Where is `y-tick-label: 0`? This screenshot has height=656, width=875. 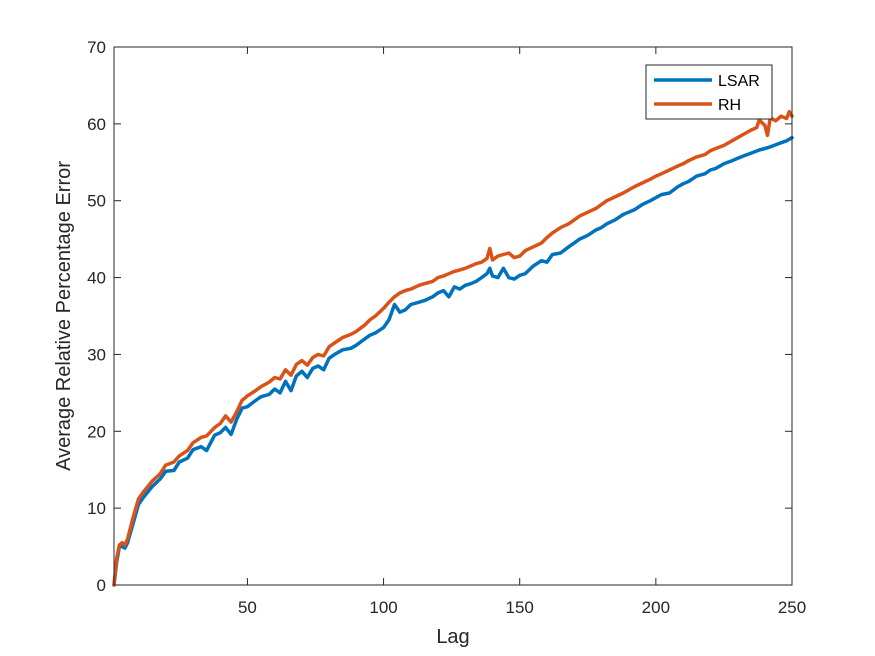 y-tick-label: 0 is located at coordinates (101, 585).